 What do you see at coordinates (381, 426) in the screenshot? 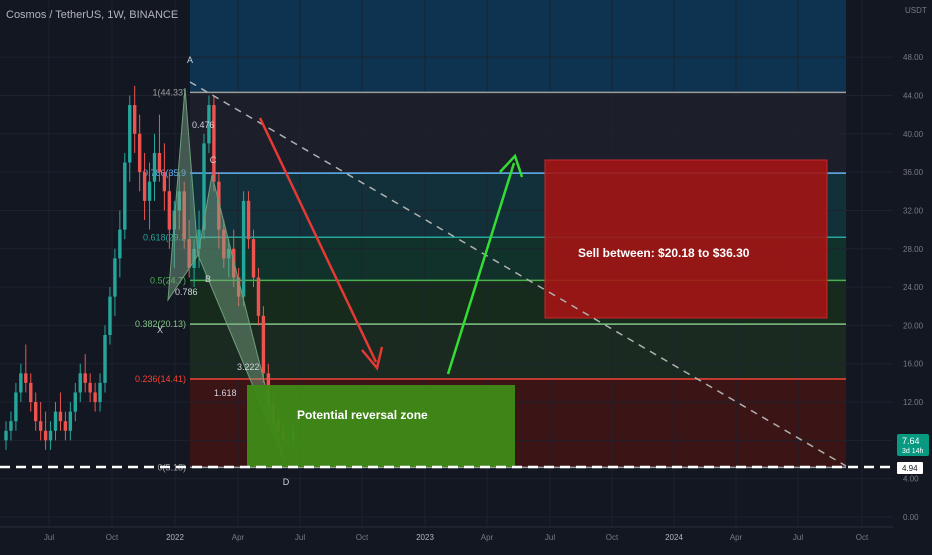
I see `reversal-zone-box` at bounding box center [381, 426].